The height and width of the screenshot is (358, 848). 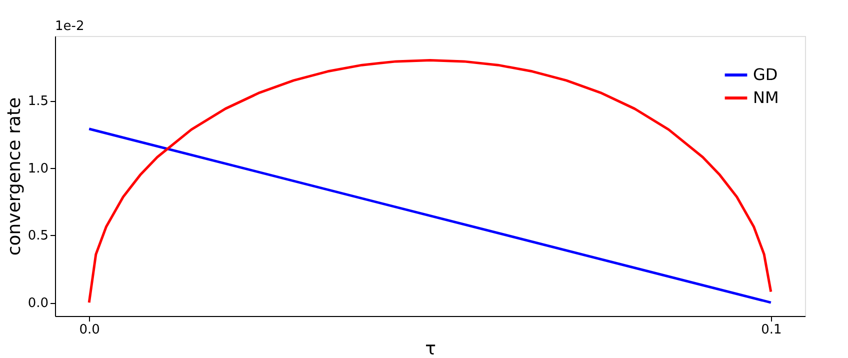 What do you see at coordinates (430, 348) in the screenshot?
I see `x-axis-title: τ` at bounding box center [430, 348].